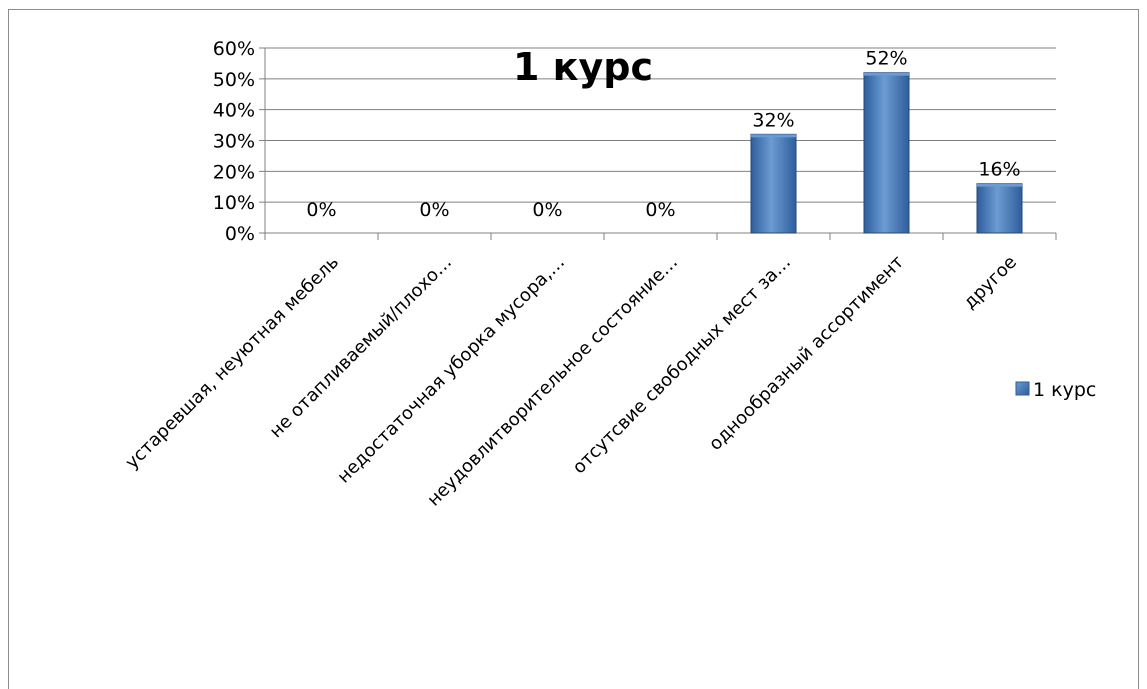 The image size is (1147, 689). I want to click on data-label: 16%, so click(999, 170).